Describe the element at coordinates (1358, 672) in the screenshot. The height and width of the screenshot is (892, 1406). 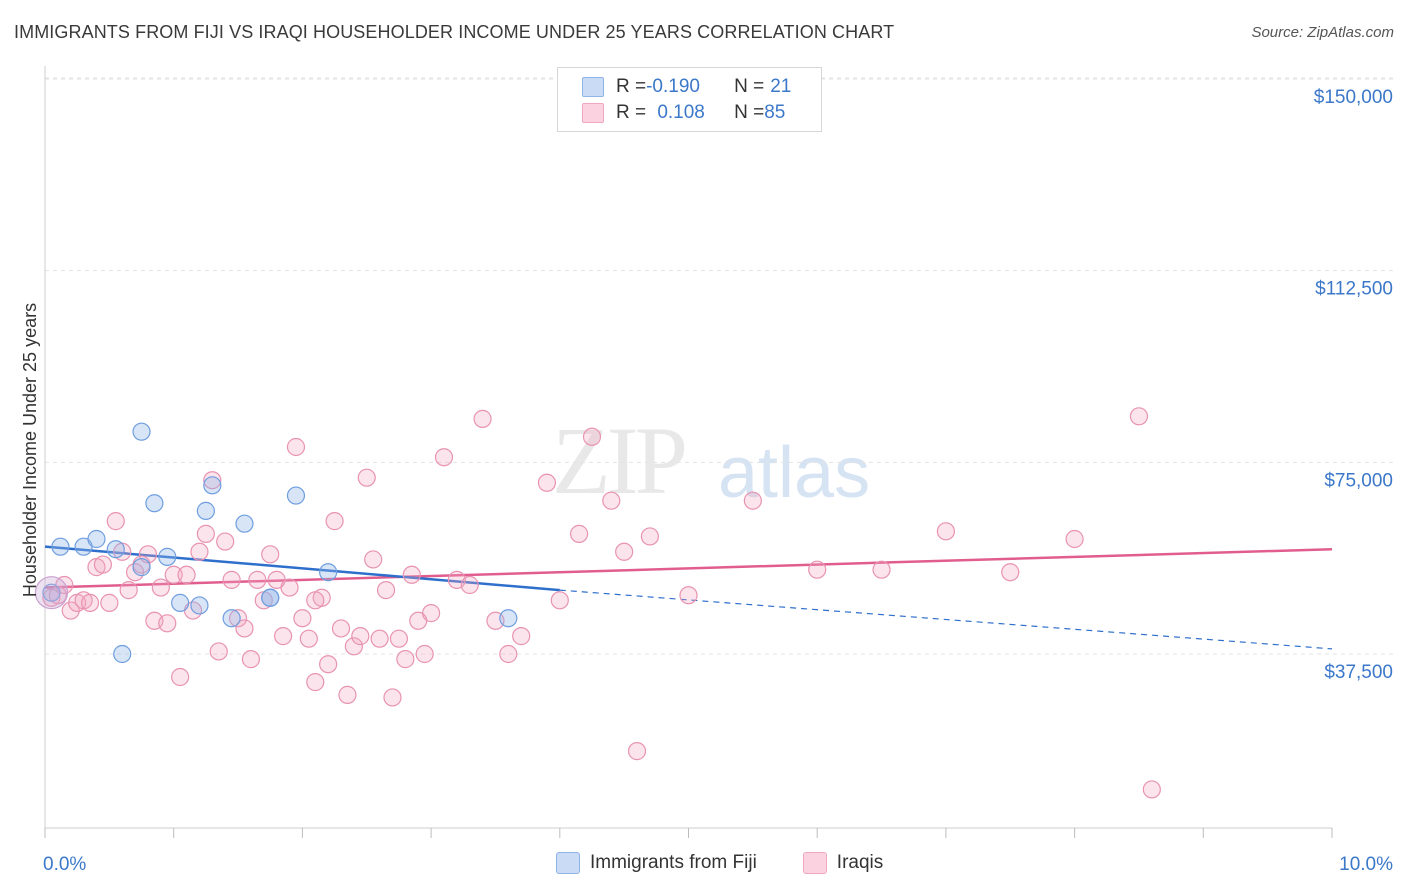
I see `y-tick-label: $37,500` at that location.